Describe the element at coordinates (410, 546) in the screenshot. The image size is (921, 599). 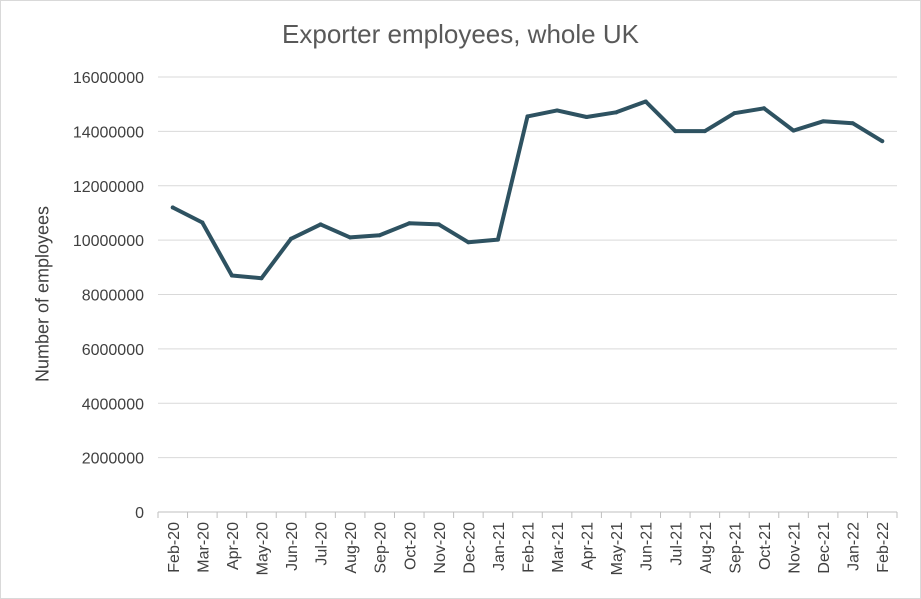
I see `x-tick-label: Oct-20` at that location.